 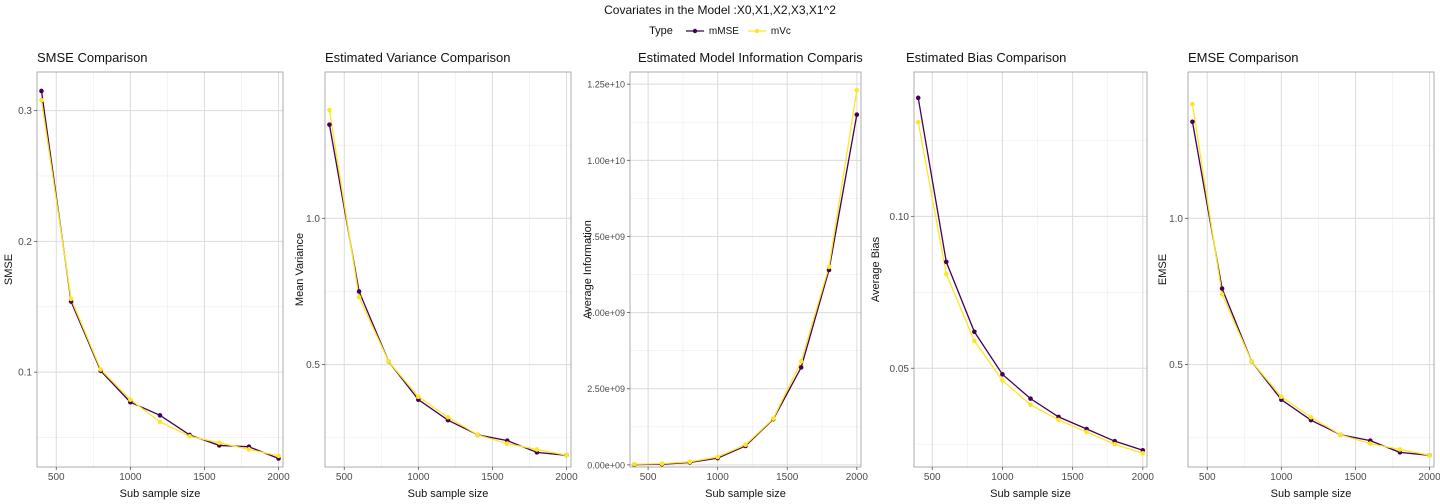 I want to click on legend: Type mMSE mVc, so click(x=720, y=31).